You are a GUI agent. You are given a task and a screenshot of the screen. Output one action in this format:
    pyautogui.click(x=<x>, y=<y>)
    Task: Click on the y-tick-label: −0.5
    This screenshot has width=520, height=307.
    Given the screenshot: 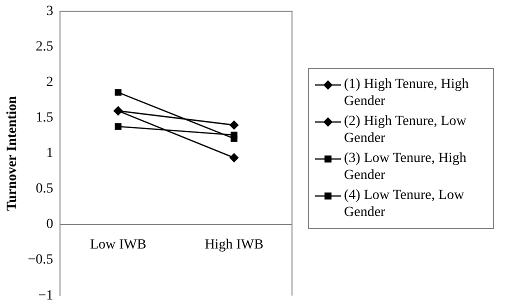 What is the action you would take?
    pyautogui.click(x=41, y=260)
    